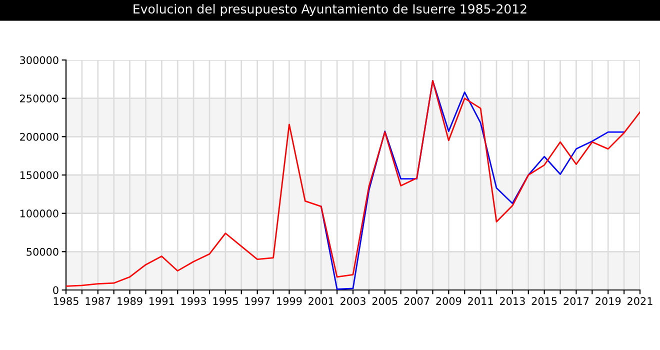 The height and width of the screenshot is (350, 660). Describe the element at coordinates (353, 301) in the screenshot. I see `x-tick-label: 2003` at that location.